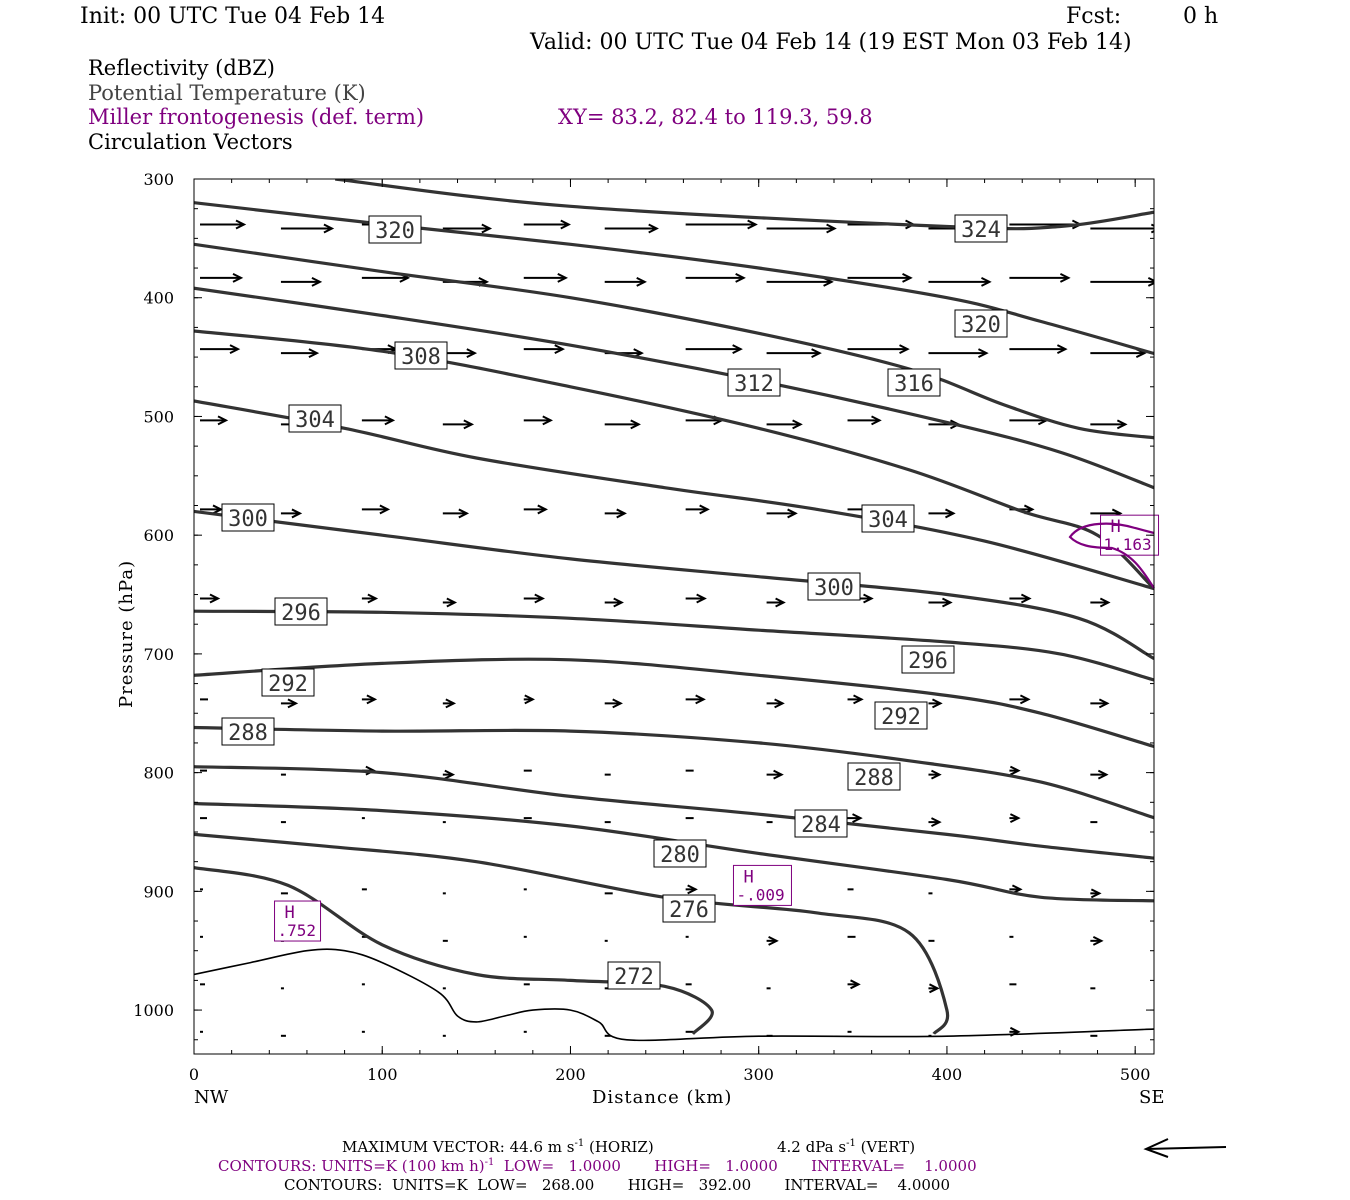 This screenshot has width=1350, height=1200. What do you see at coordinates (182, 68) in the screenshot?
I see `legend-reflectivity: Reflectivity (dBZ)` at bounding box center [182, 68].